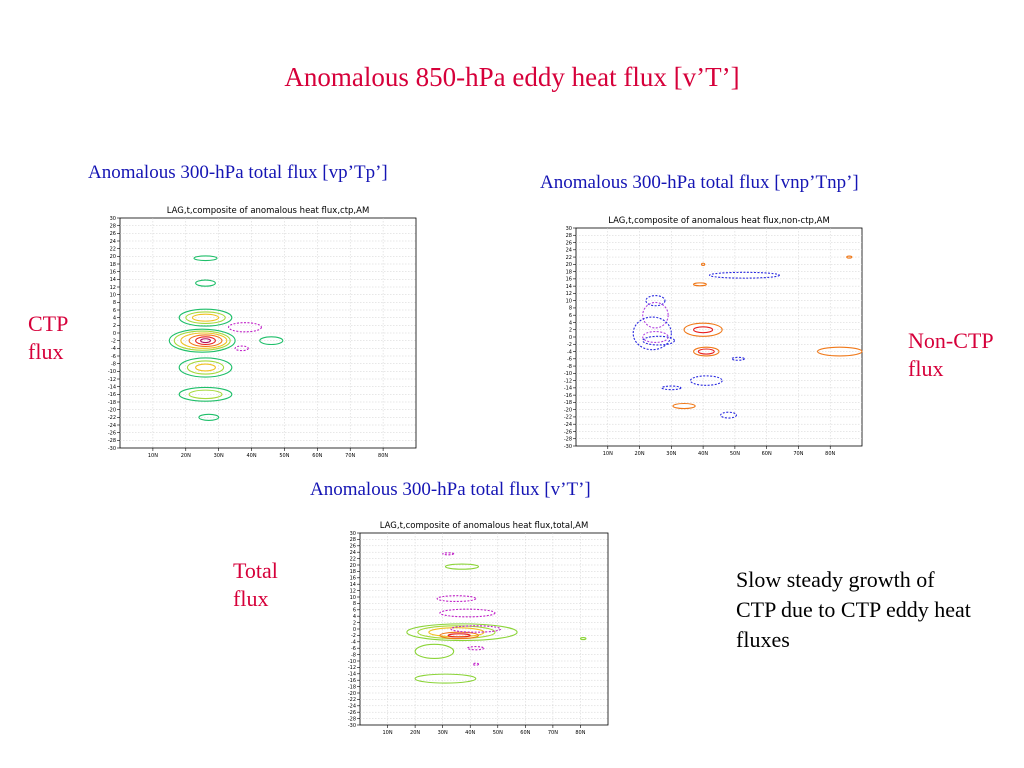  What do you see at coordinates (450, 489) in the screenshot?
I see `total-panel-title: Anomalous 300-hPa total flux [v’T’]` at bounding box center [450, 489].